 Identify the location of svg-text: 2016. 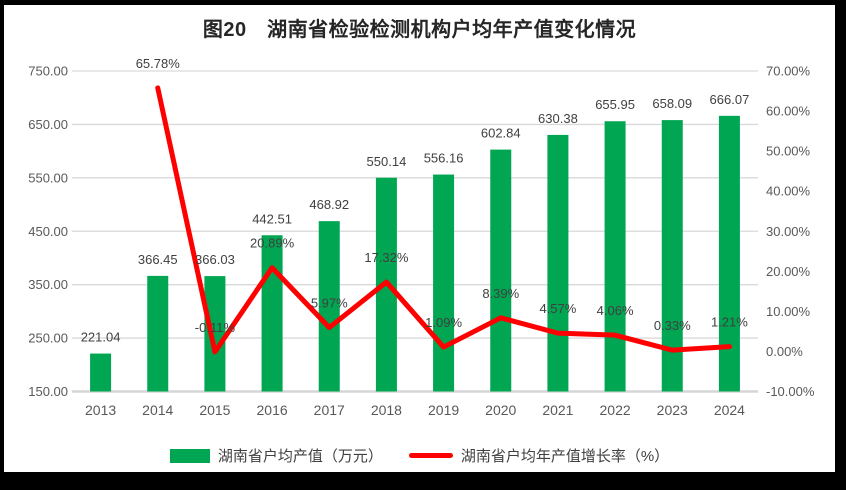
(272, 410).